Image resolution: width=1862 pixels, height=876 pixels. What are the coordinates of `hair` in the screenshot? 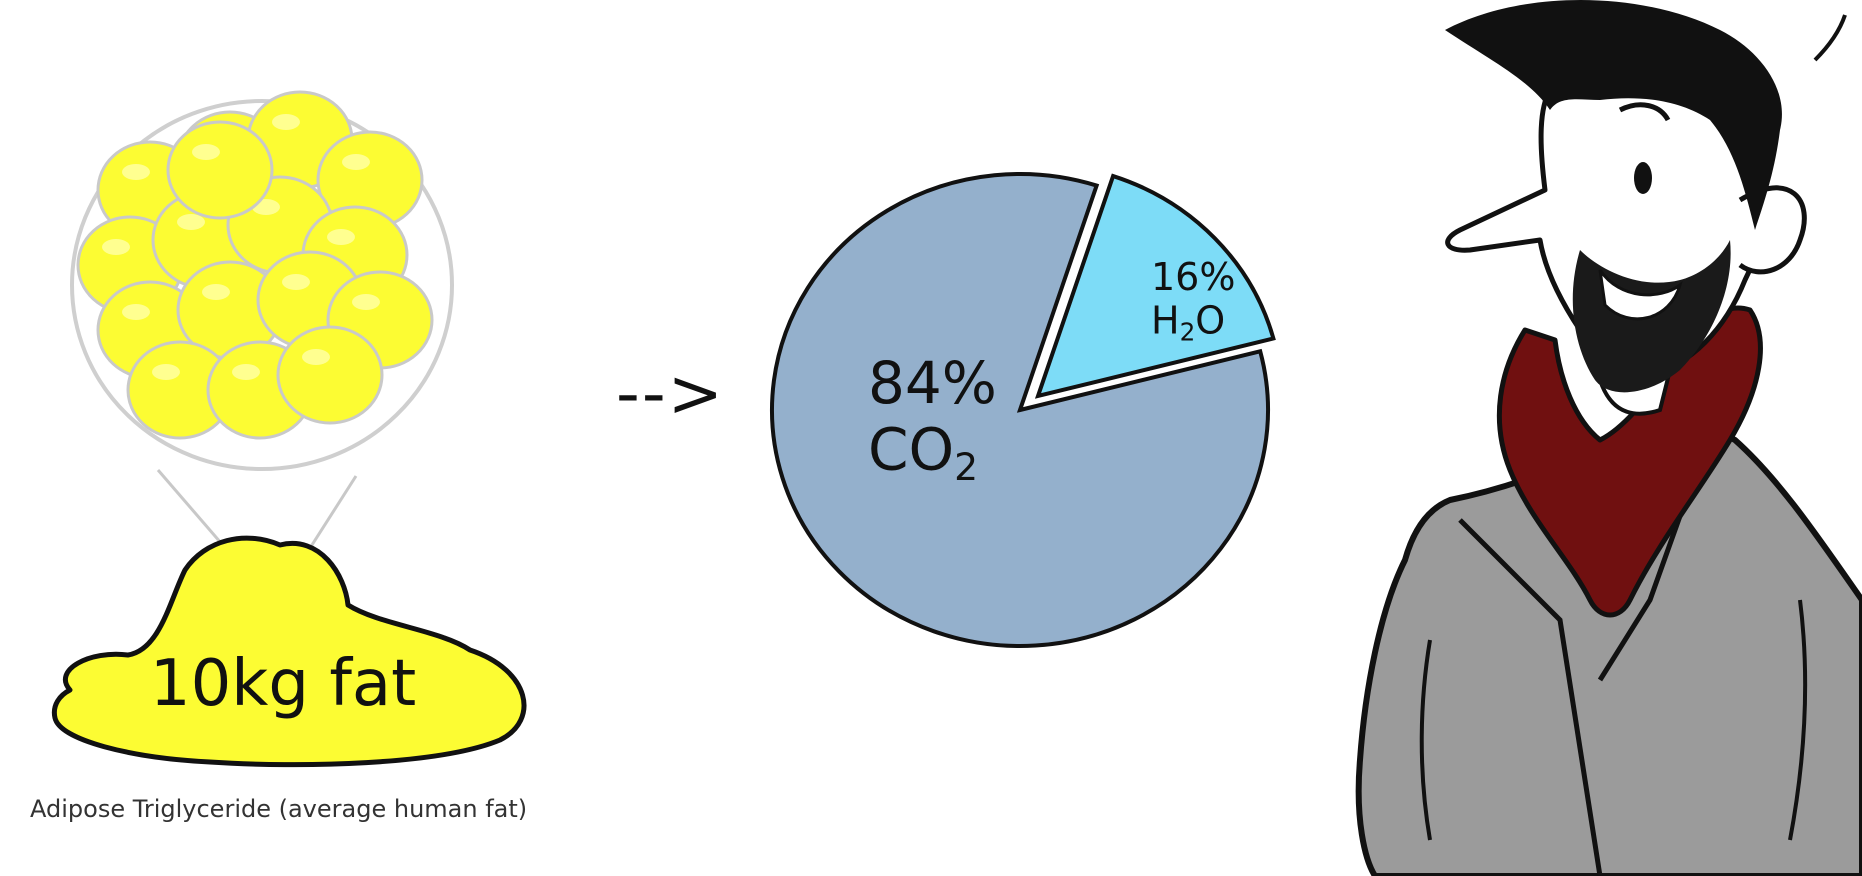 It's located at (1613, 115).